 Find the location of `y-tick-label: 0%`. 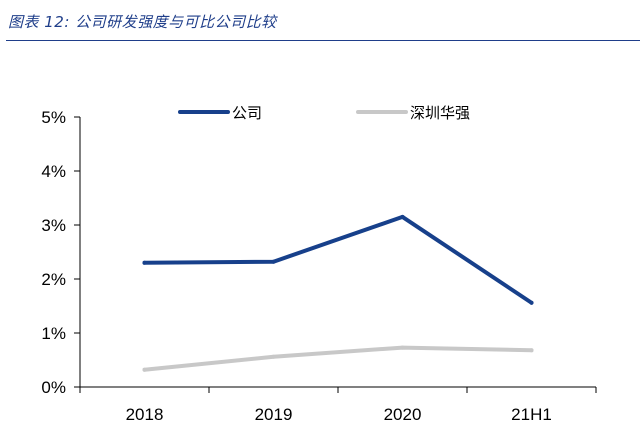

y-tick-label: 0% is located at coordinates (53, 387).